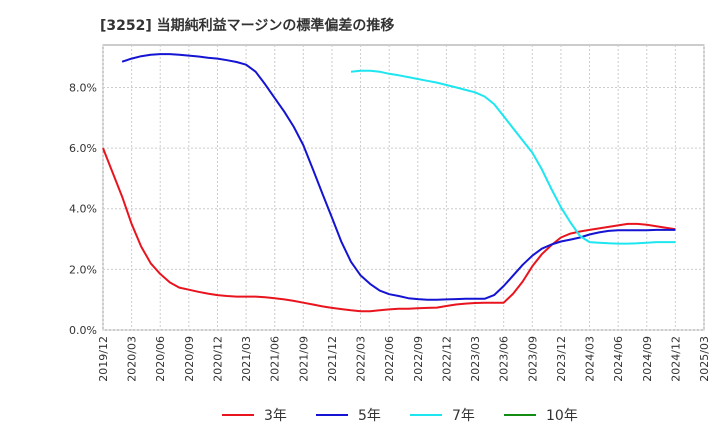 The width and height of the screenshot is (720, 440). What do you see at coordinates (132, 359) in the screenshot?
I see `x-tick-label: 2020/03` at bounding box center [132, 359].